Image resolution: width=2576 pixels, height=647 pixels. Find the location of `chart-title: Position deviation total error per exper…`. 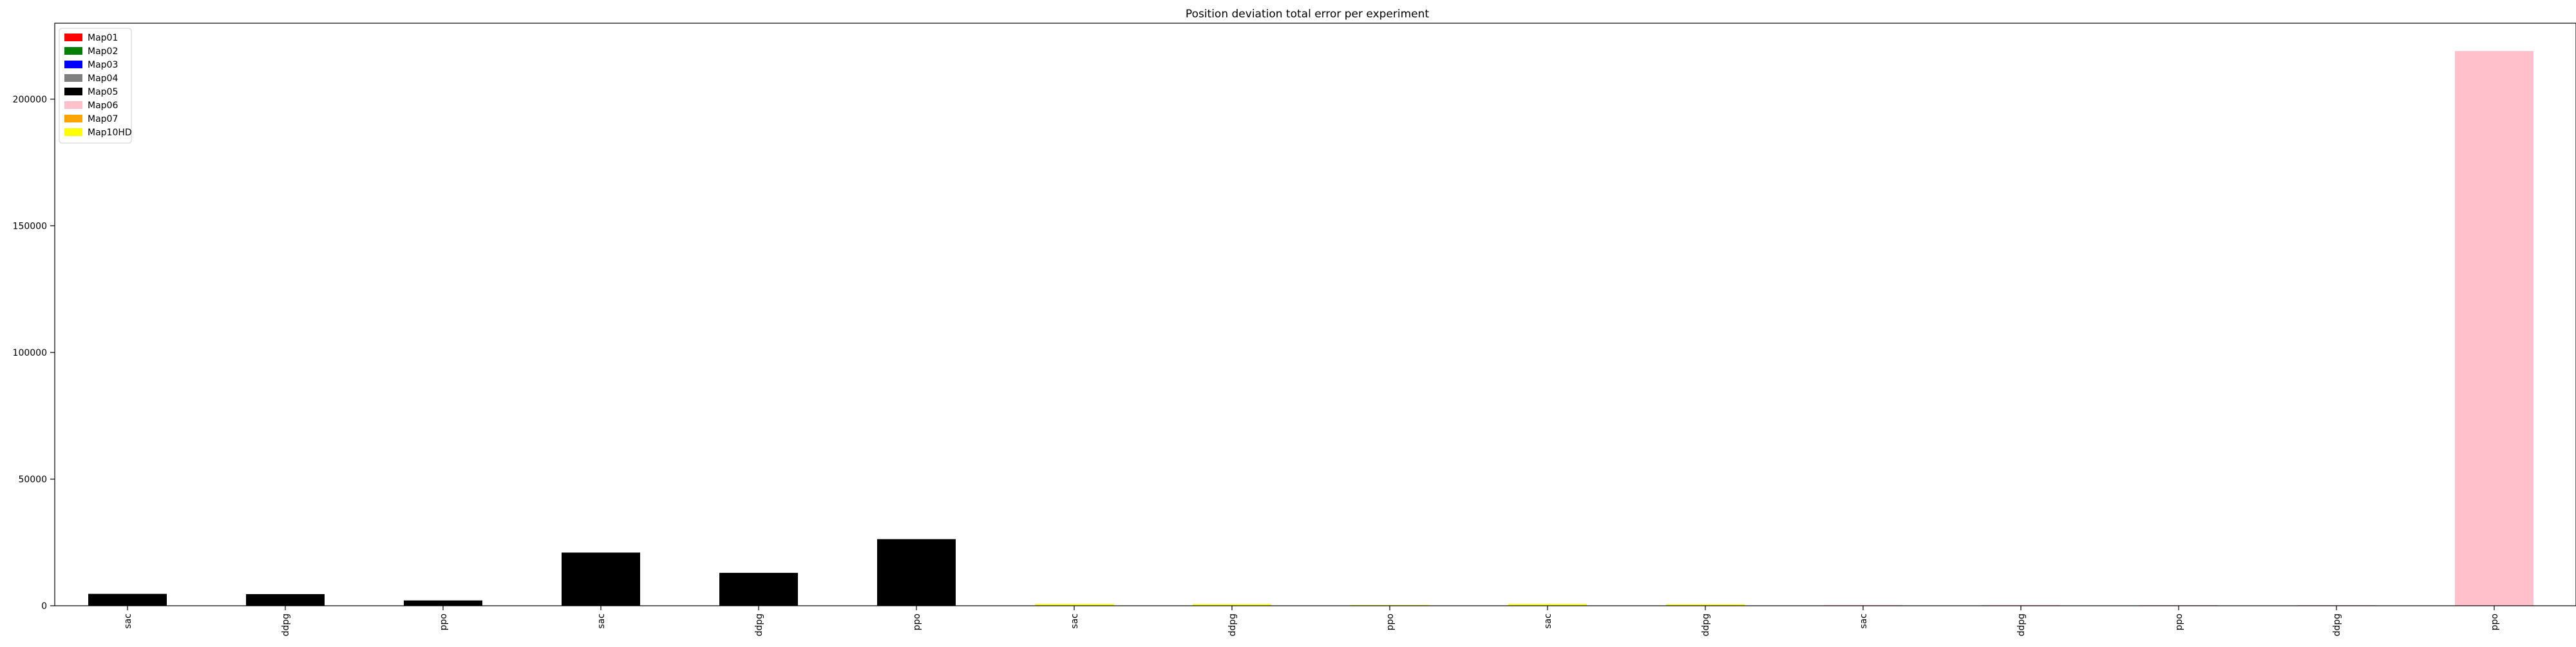

chart-title: Position deviation total error per exper… is located at coordinates (1307, 14).